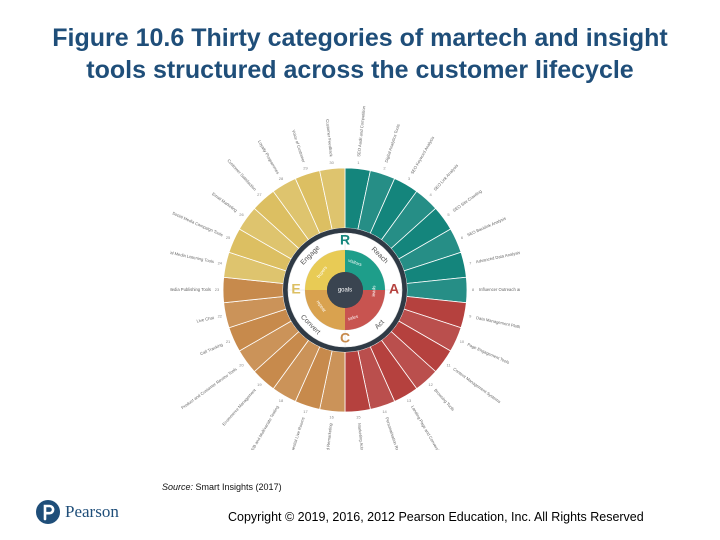  I want to click on source-text: Smart Insights (2017), so click(237, 487).